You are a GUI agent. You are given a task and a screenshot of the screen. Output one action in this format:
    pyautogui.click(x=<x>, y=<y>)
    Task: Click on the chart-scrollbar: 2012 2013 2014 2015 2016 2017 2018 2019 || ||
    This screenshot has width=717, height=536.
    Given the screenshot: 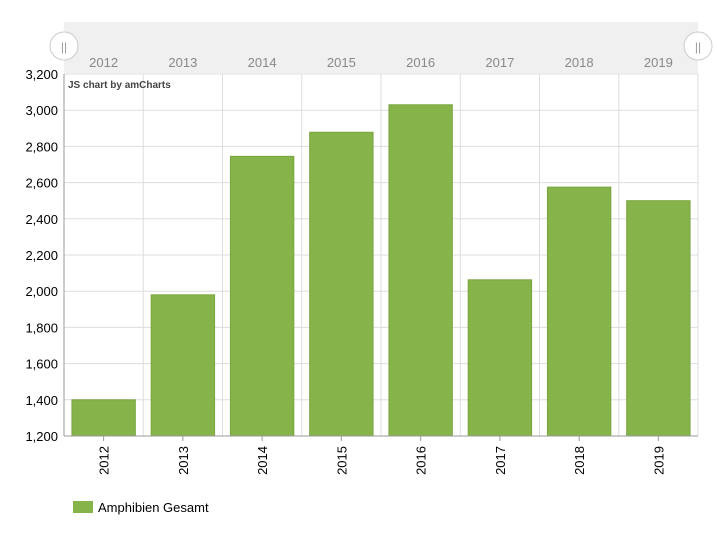 What is the action you would take?
    pyautogui.click(x=381, y=47)
    